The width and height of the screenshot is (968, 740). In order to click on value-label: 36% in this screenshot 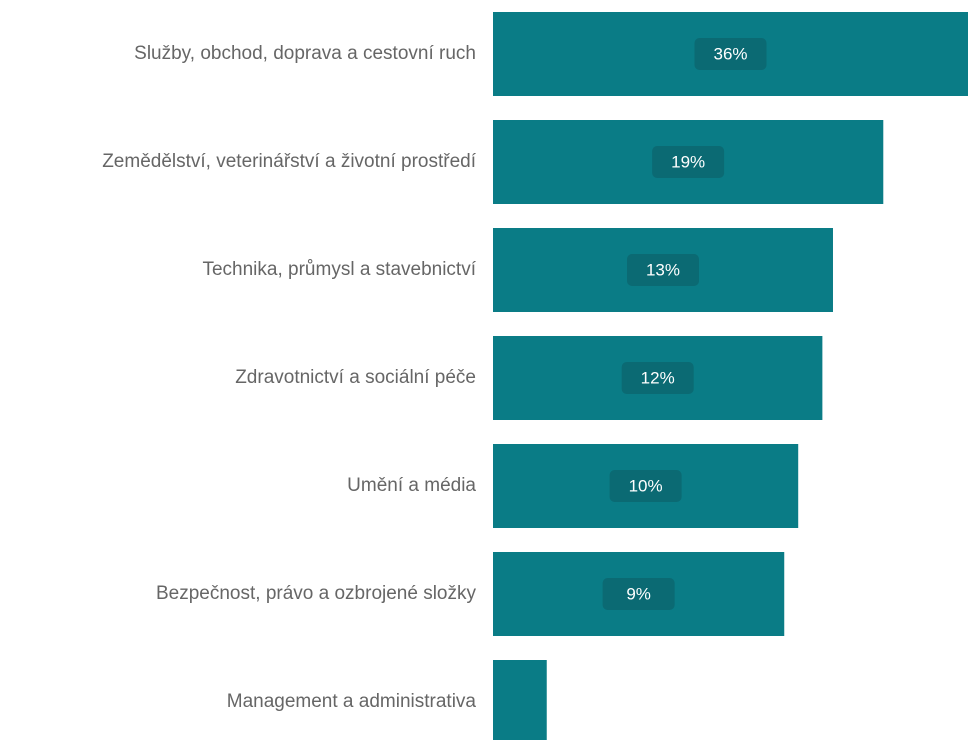, I will do `click(730, 53)`.